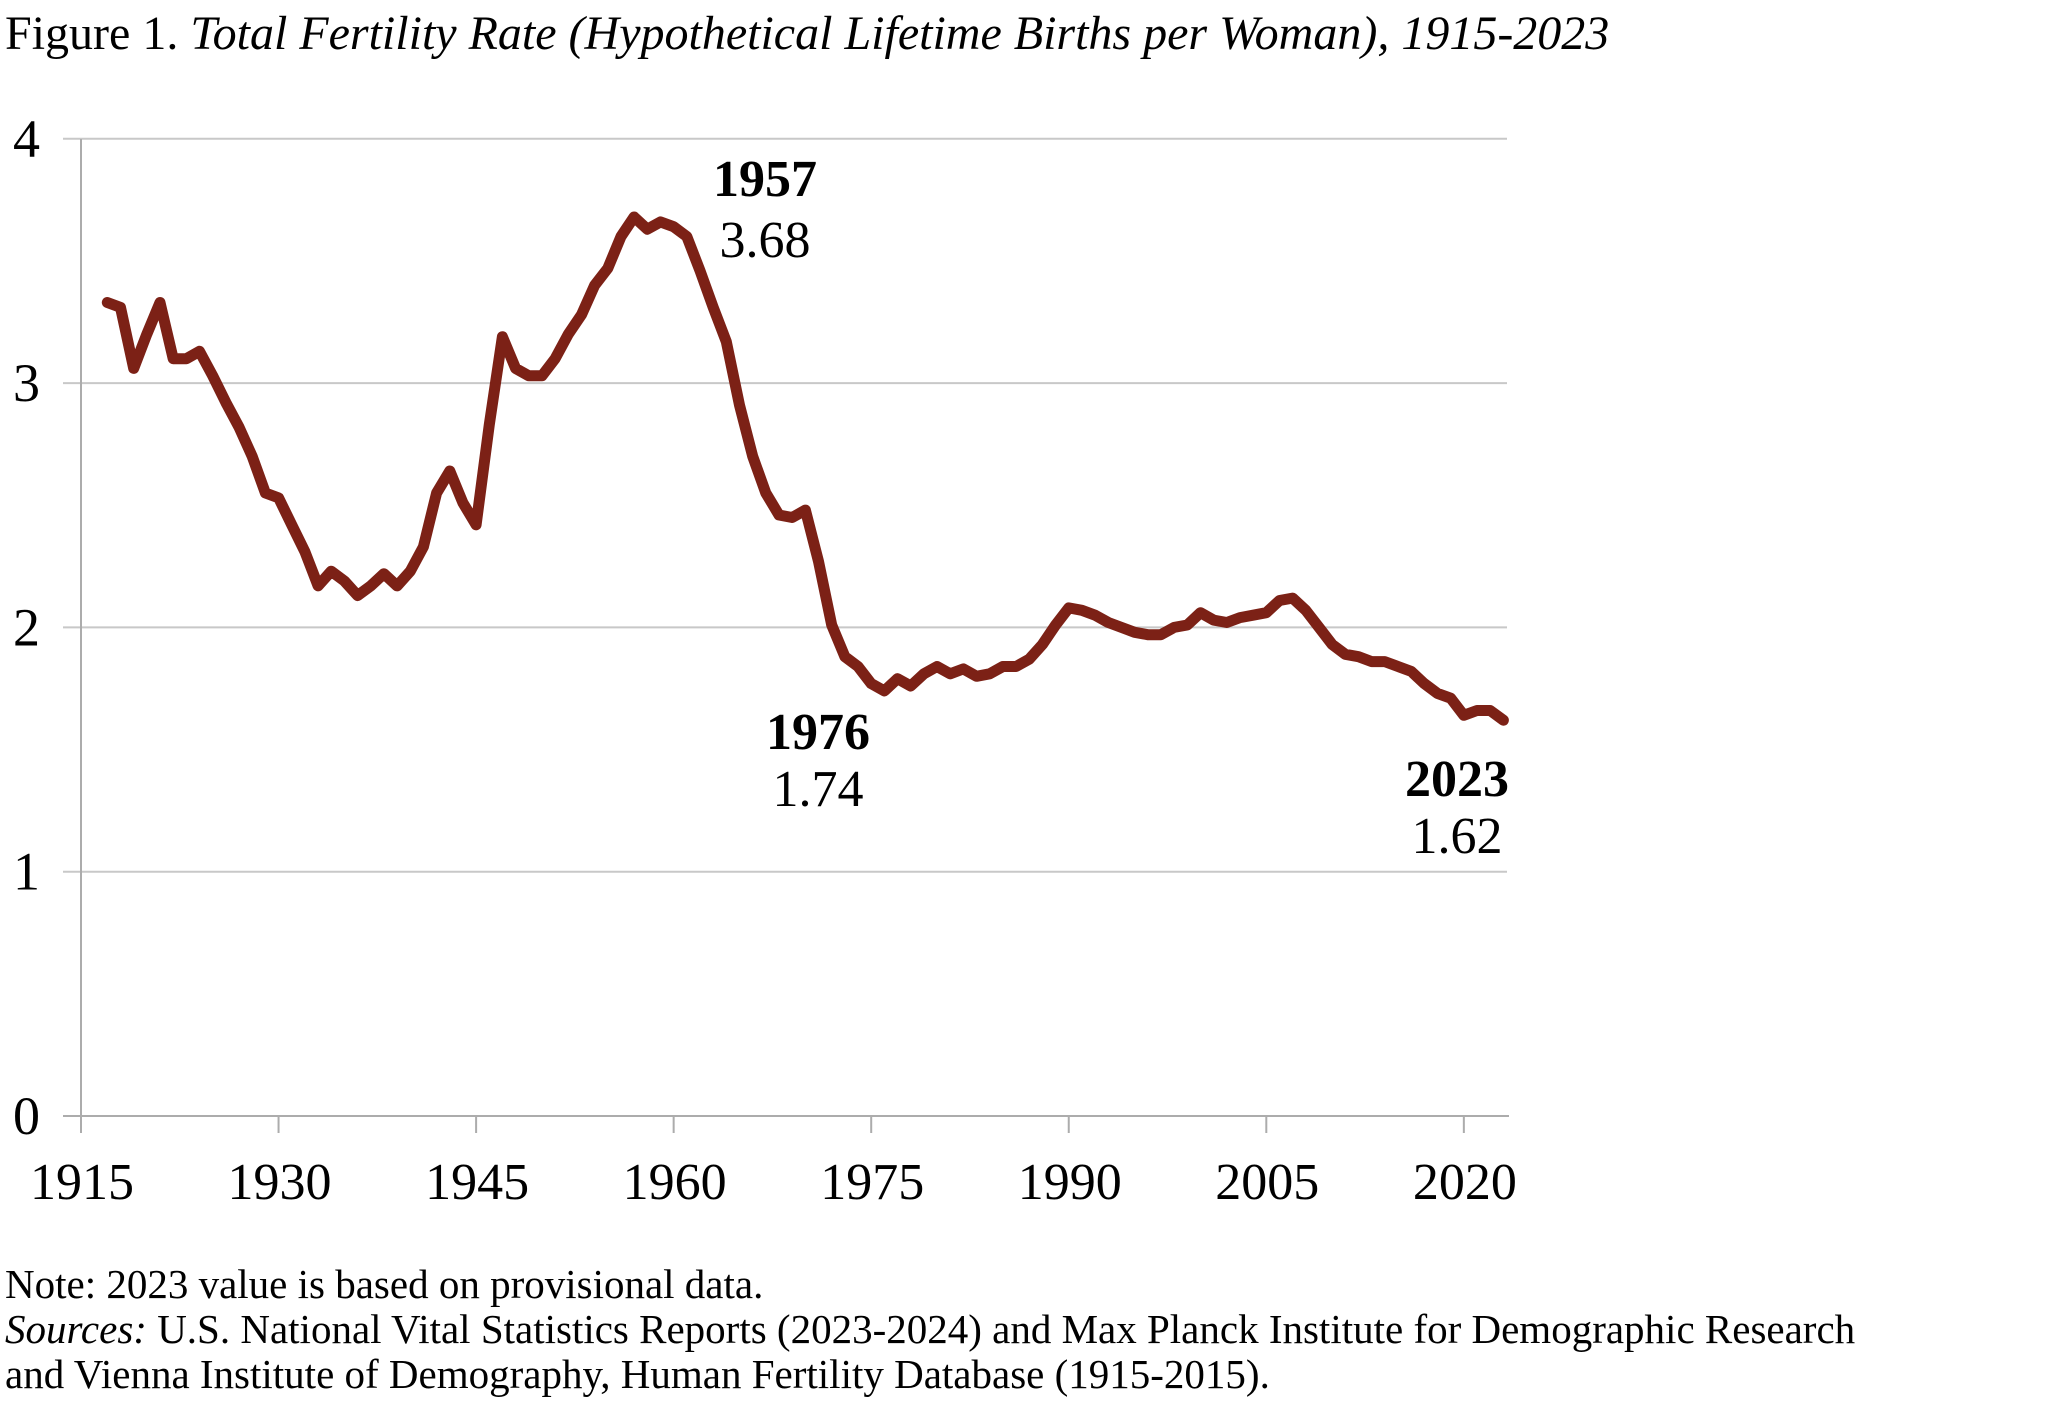 The width and height of the screenshot is (2048, 1415). Describe the element at coordinates (818, 732) in the screenshot. I see `annotation-year-1976: 1976` at that location.